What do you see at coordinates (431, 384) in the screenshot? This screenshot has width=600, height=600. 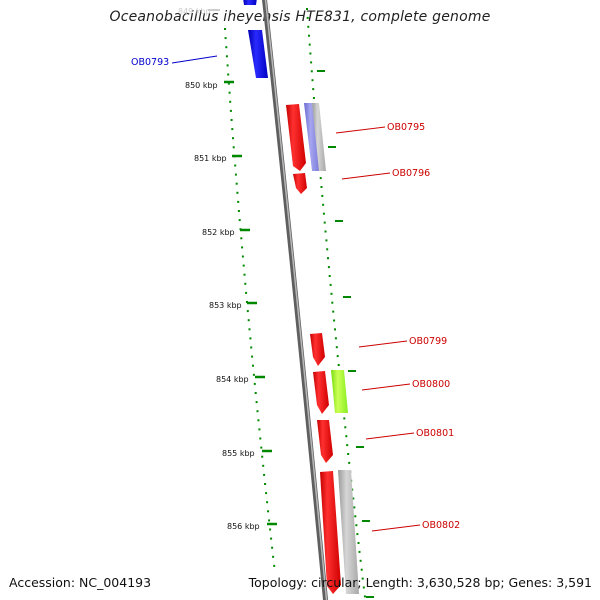 I see `label-ob0800: OB0800` at bounding box center [431, 384].